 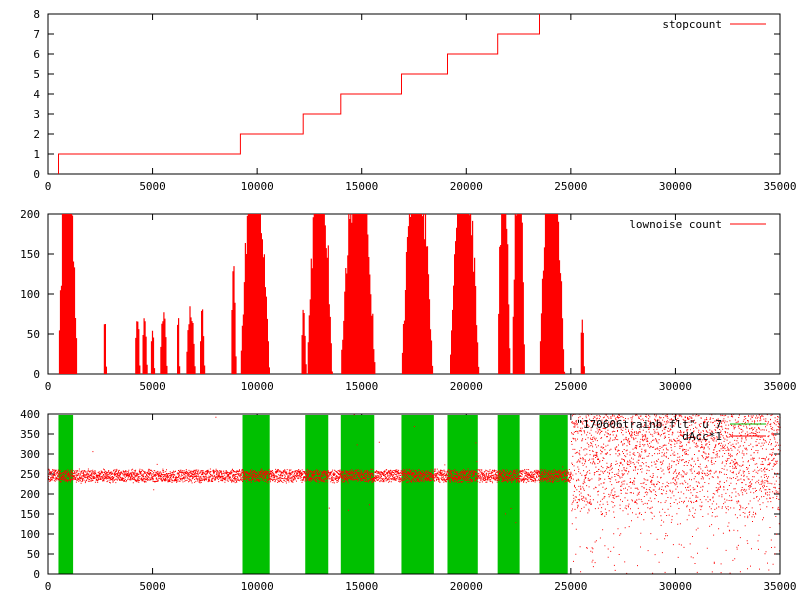 What do you see at coordinates (36, 74) in the screenshot?
I see `y-tick-label: 5` at bounding box center [36, 74].